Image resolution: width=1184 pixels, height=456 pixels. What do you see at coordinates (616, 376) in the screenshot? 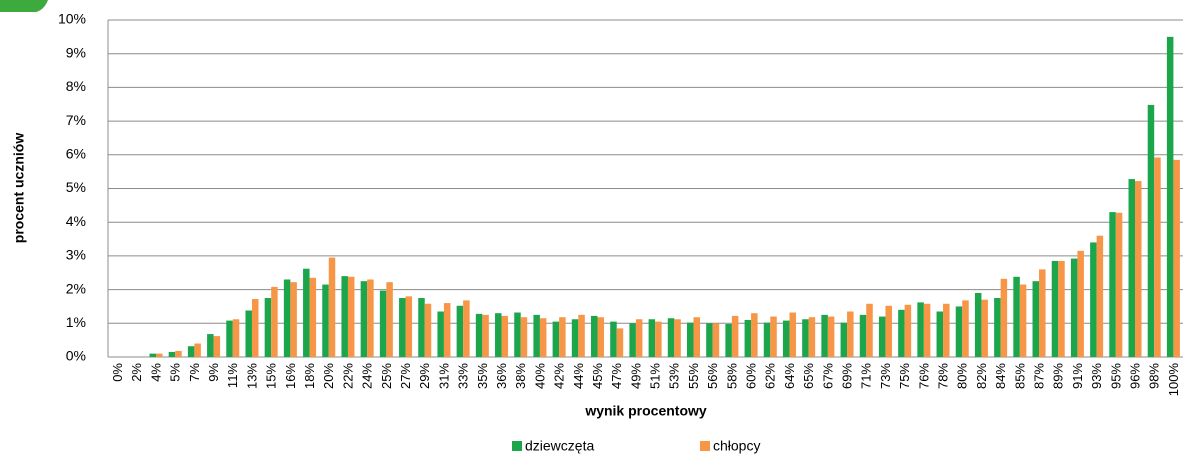
I see `x-tick-label: 47%` at bounding box center [616, 376].